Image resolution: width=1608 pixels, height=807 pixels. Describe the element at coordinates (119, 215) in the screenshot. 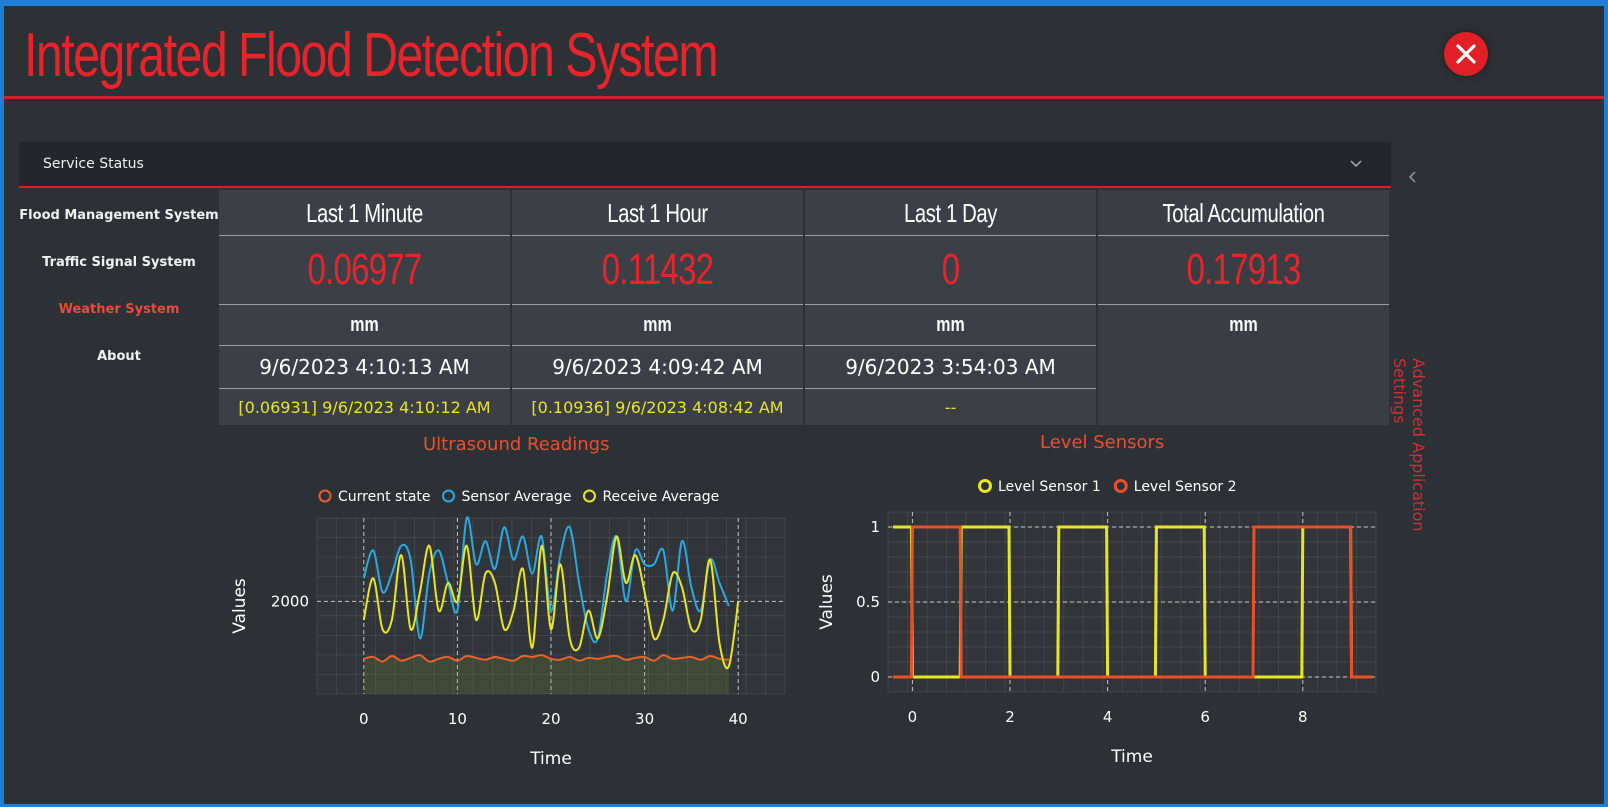

I see `nav-item-flood-management: Flood Management System` at that location.